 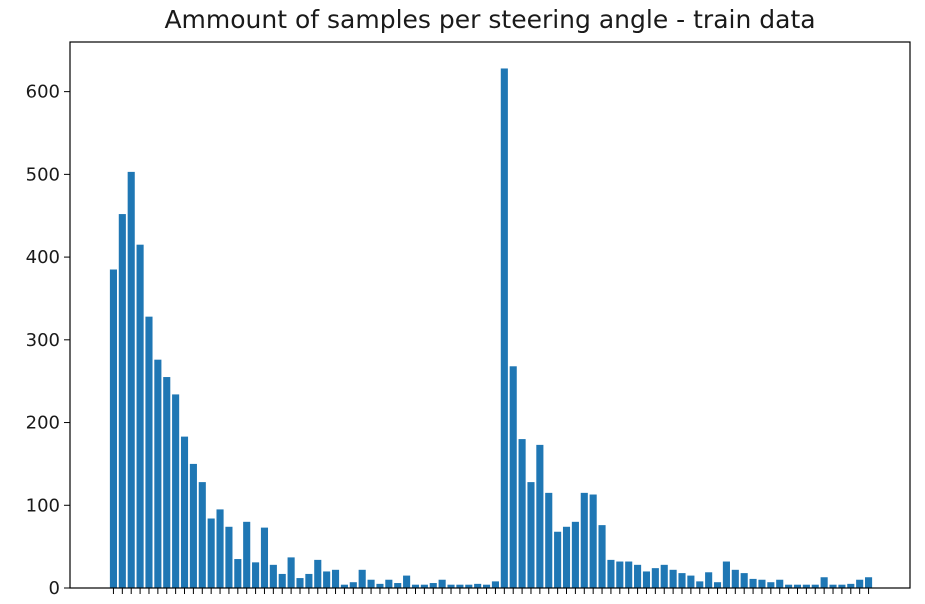 I want to click on y-tick-label: 200, so click(x=43, y=423).